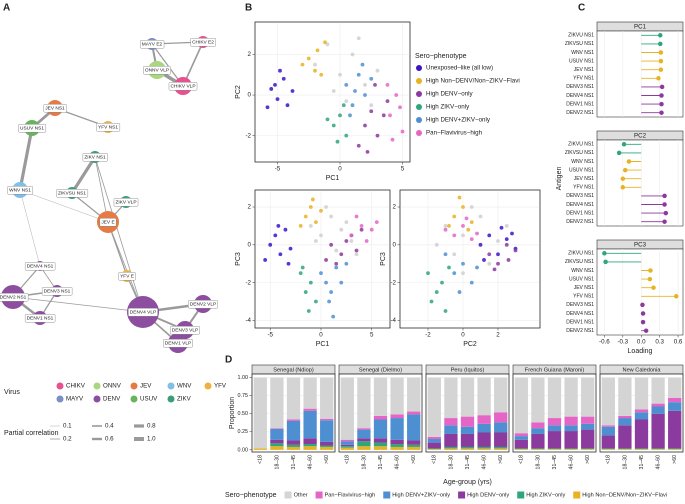 Image resolution: width=685 pixels, height=504 pixels. What do you see at coordinates (55, 108) in the screenshot?
I see `node-label: JEV NS1` at bounding box center [55, 108].